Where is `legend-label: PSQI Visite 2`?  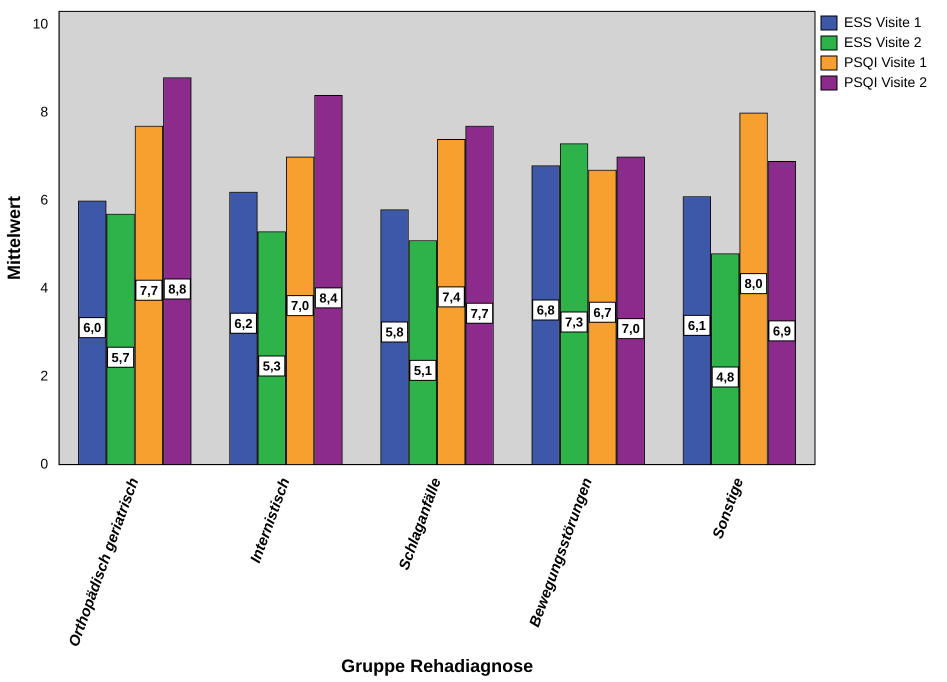
legend-label: PSQI Visite 2 is located at coordinates (886, 82).